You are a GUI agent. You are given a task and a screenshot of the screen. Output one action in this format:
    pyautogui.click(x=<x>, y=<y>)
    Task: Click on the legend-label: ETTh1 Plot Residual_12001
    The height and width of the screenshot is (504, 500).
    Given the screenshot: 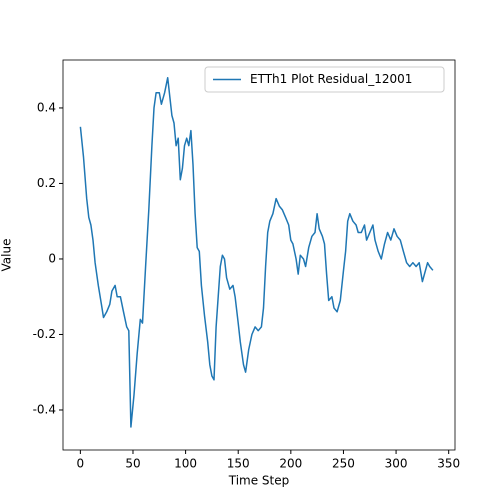 What is the action you would take?
    pyautogui.click(x=331, y=79)
    